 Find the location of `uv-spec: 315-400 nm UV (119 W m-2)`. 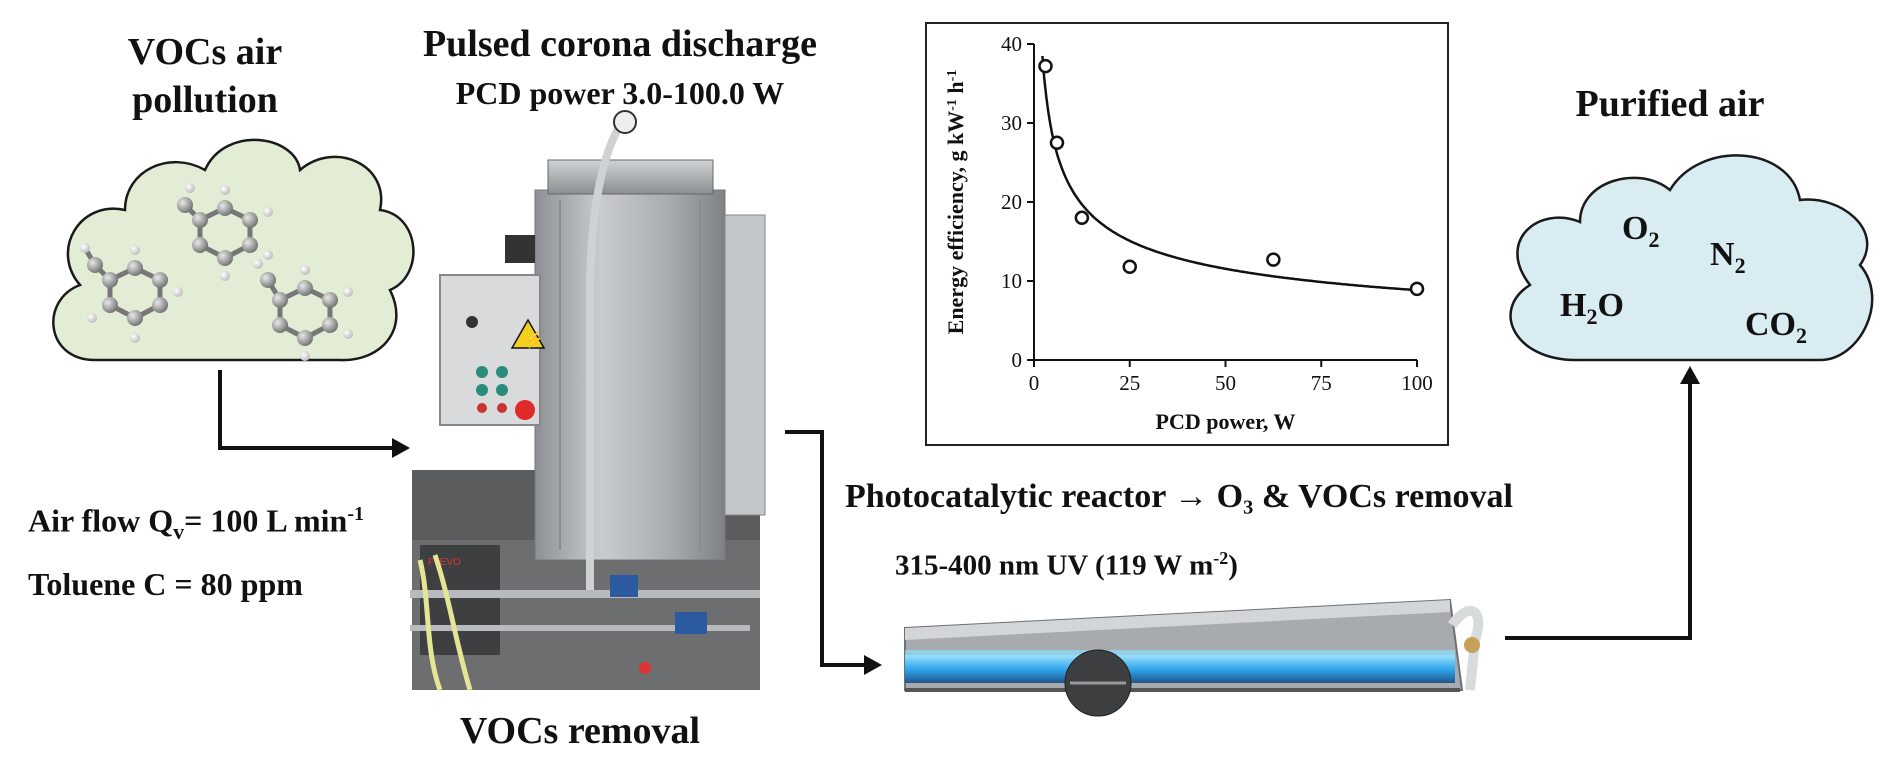

uv-spec: 315-400 nm UV (119 W m-2) is located at coordinates (1175, 565).